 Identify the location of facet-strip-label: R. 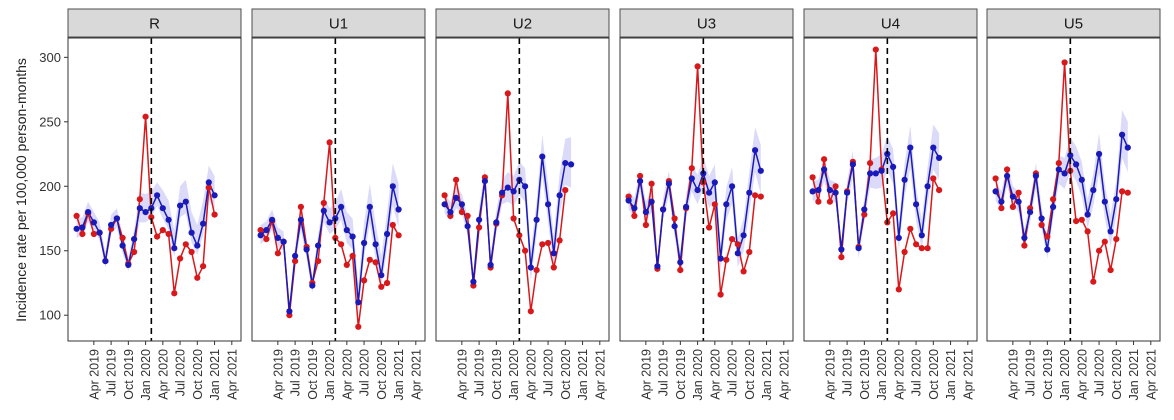
(154, 24).